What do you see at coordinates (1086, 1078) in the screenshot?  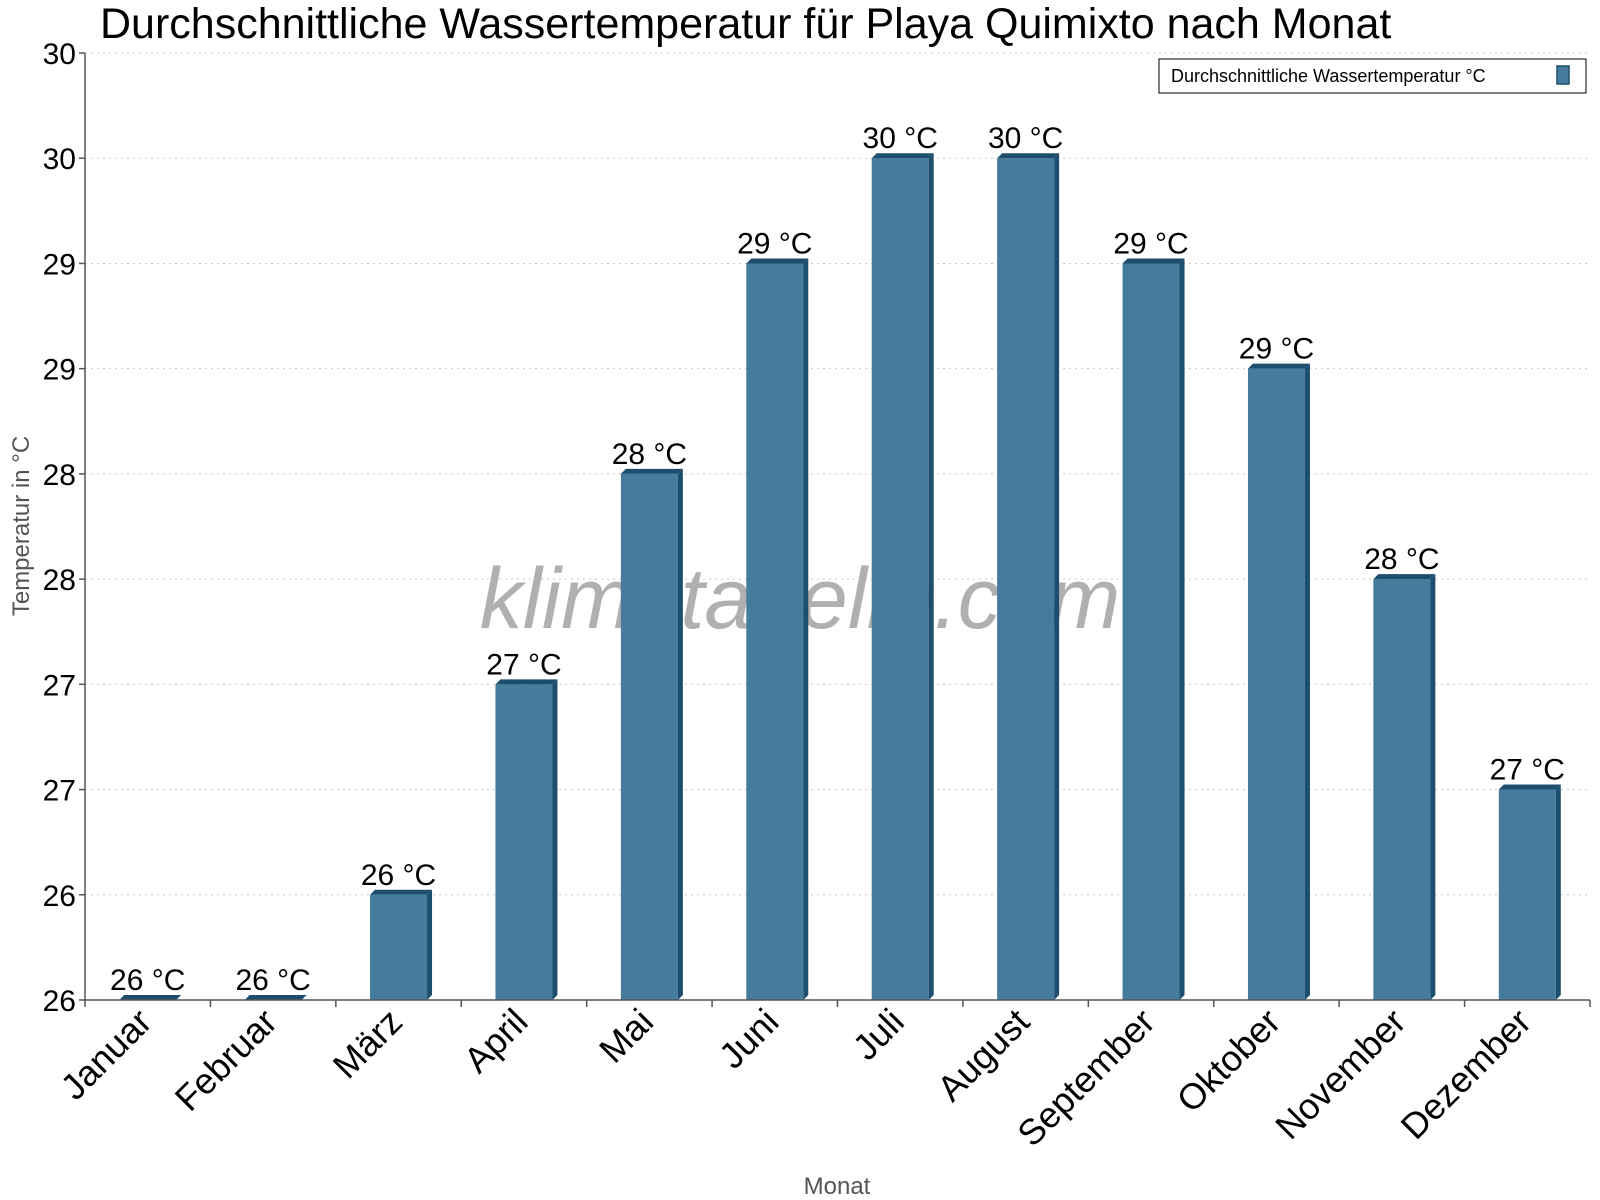 I see `x-tick-label: September` at bounding box center [1086, 1078].